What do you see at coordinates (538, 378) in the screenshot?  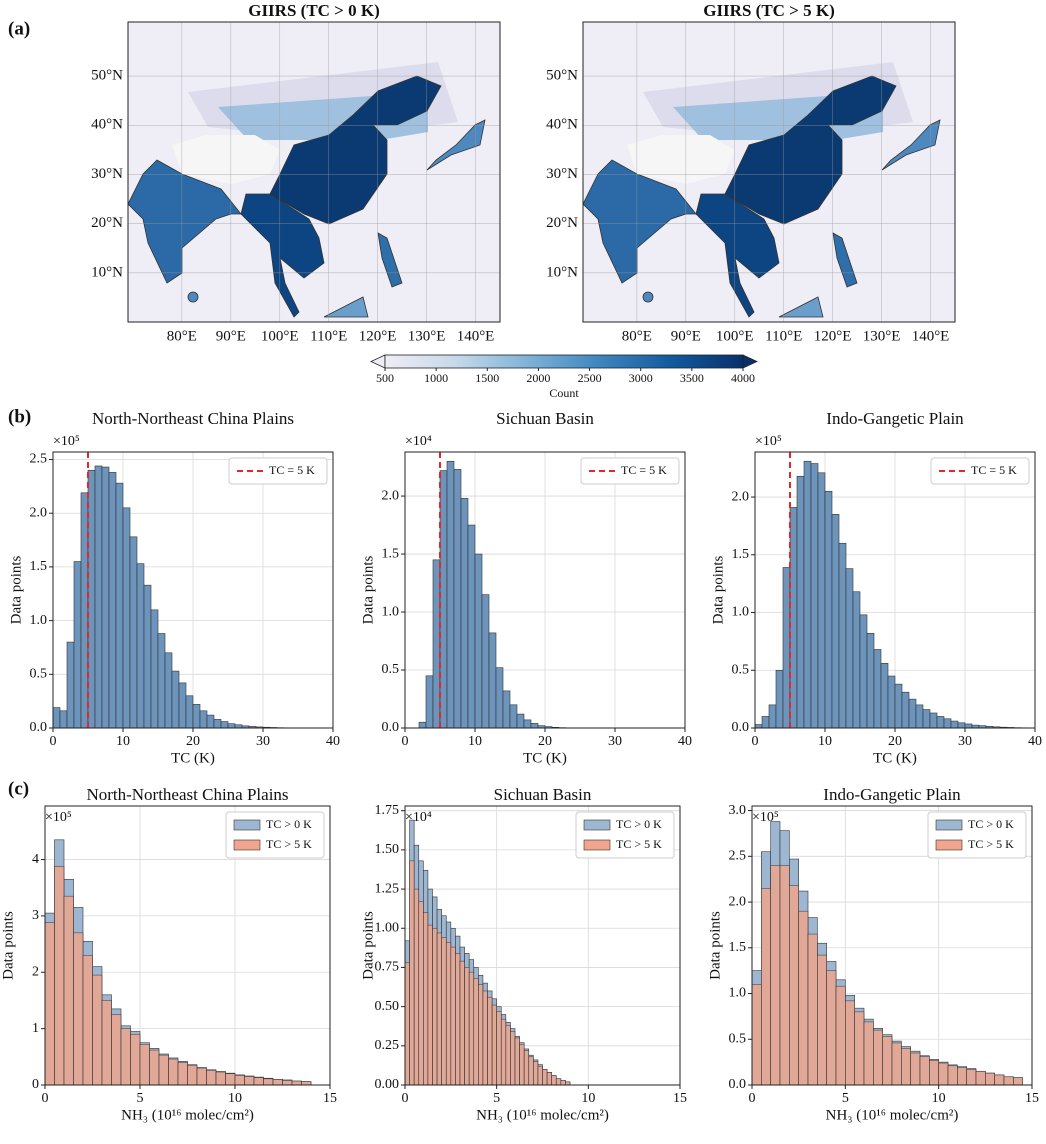 I see `colorbar-tick-label: 2000` at bounding box center [538, 378].